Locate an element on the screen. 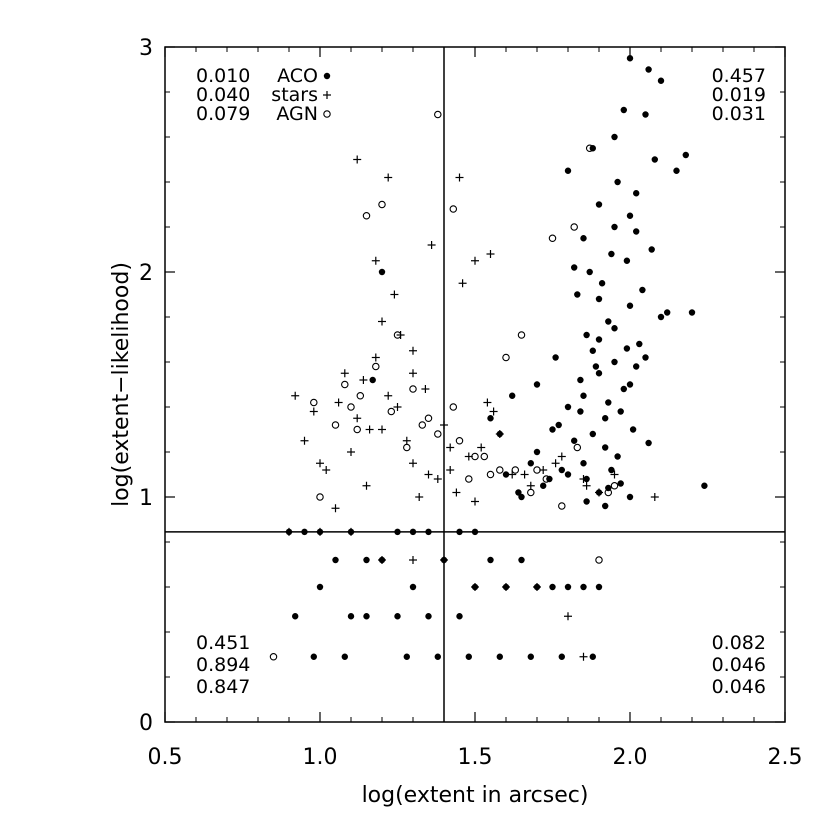 This screenshot has height=830, width=830. x-tick-label: 2.0 is located at coordinates (630, 757).